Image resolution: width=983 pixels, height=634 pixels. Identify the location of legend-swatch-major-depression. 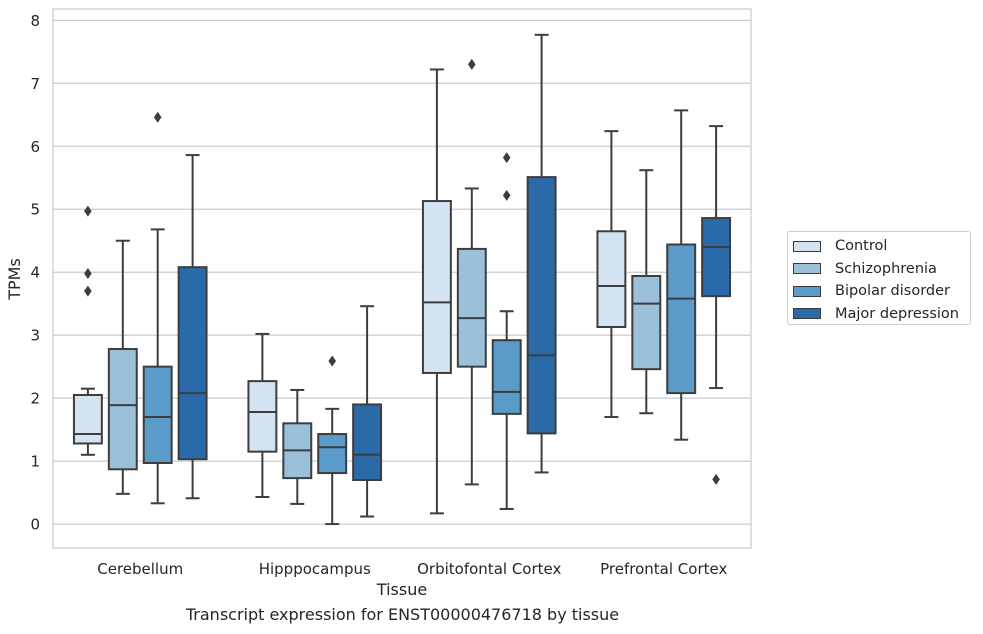
(807, 314).